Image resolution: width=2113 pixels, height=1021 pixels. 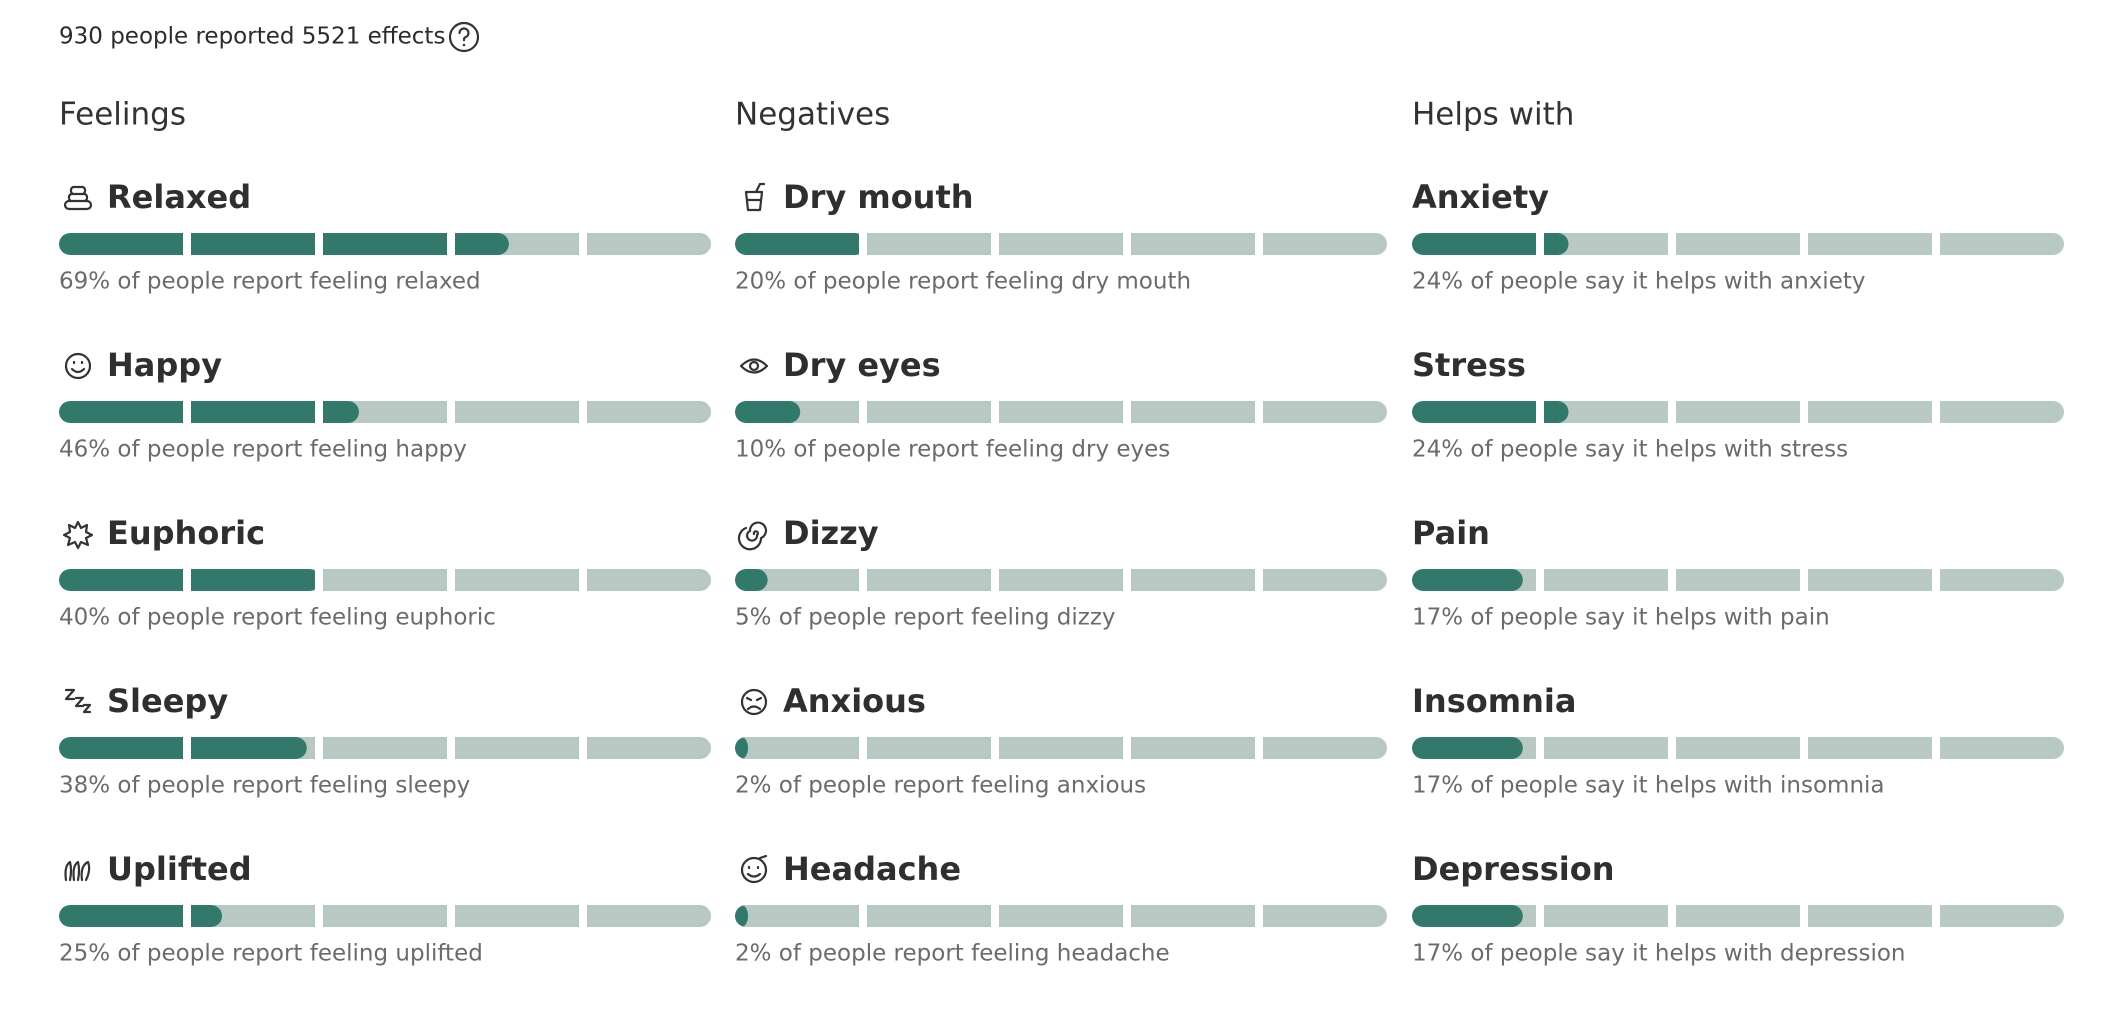 I want to click on effect-row: Happy 46% of people report feeling happy, so click(x=385, y=404).